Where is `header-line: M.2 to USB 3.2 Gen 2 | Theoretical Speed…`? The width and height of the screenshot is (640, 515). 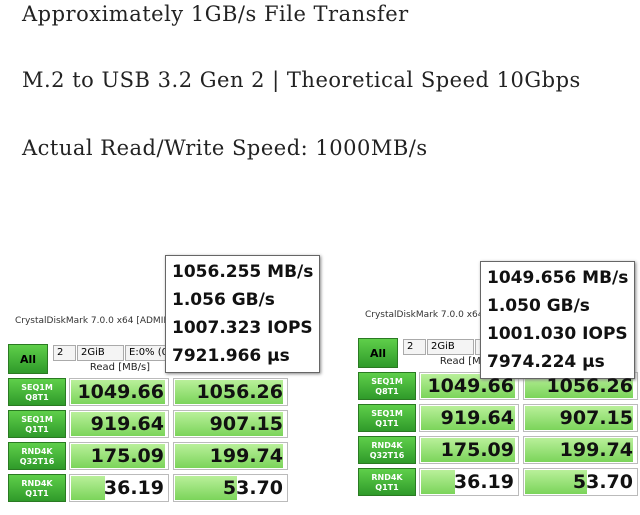
header-line: M.2 to USB 3.2 Gen 2 | Theoretical Speed… is located at coordinates (301, 80).